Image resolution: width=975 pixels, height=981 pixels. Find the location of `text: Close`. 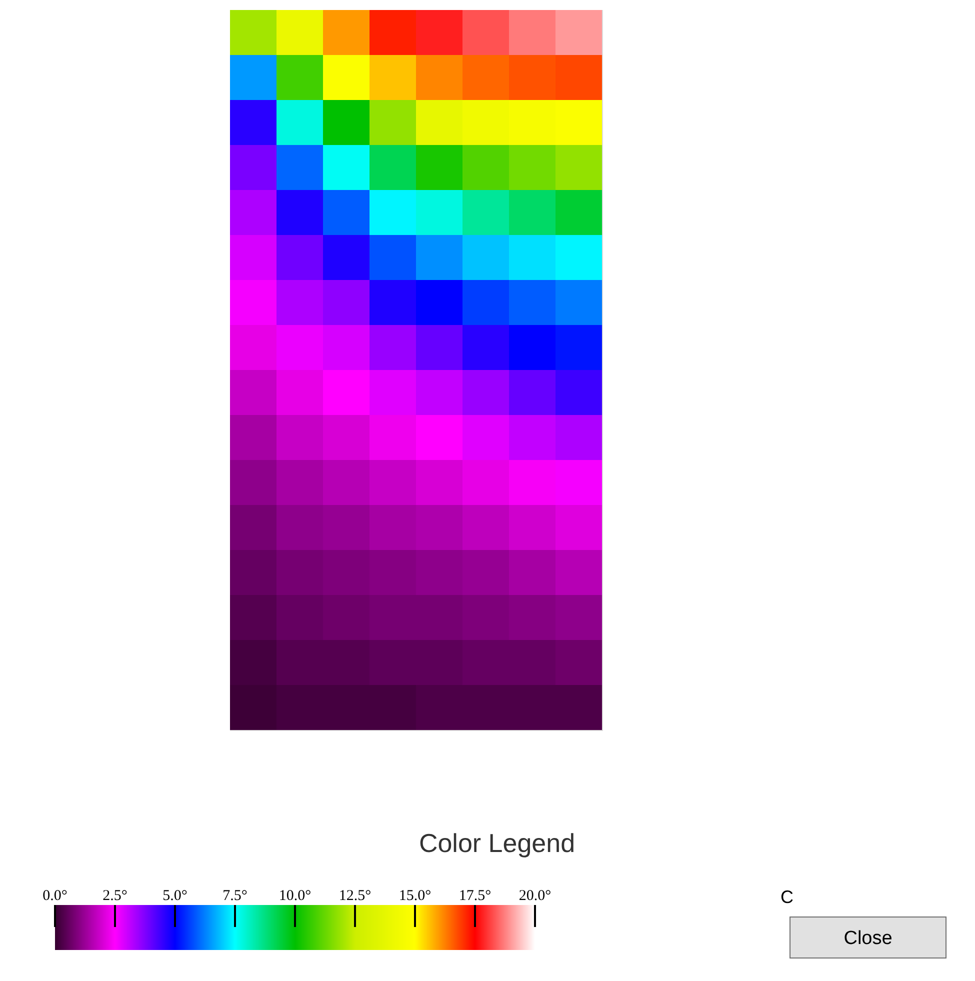

text: Close is located at coordinates (868, 938).